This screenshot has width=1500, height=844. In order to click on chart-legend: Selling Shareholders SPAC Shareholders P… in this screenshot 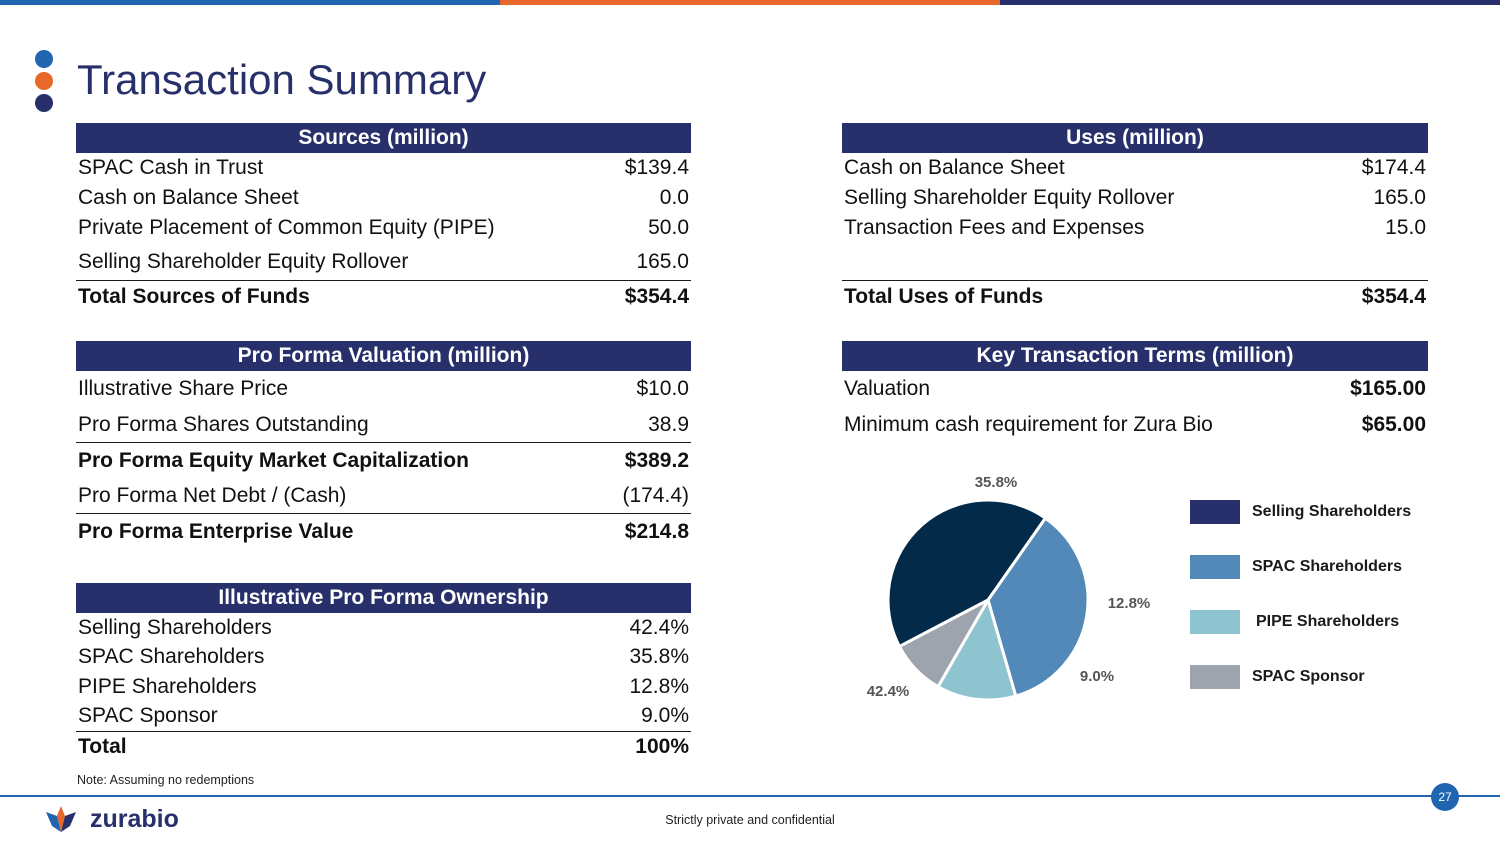, I will do `click(1300, 610)`.